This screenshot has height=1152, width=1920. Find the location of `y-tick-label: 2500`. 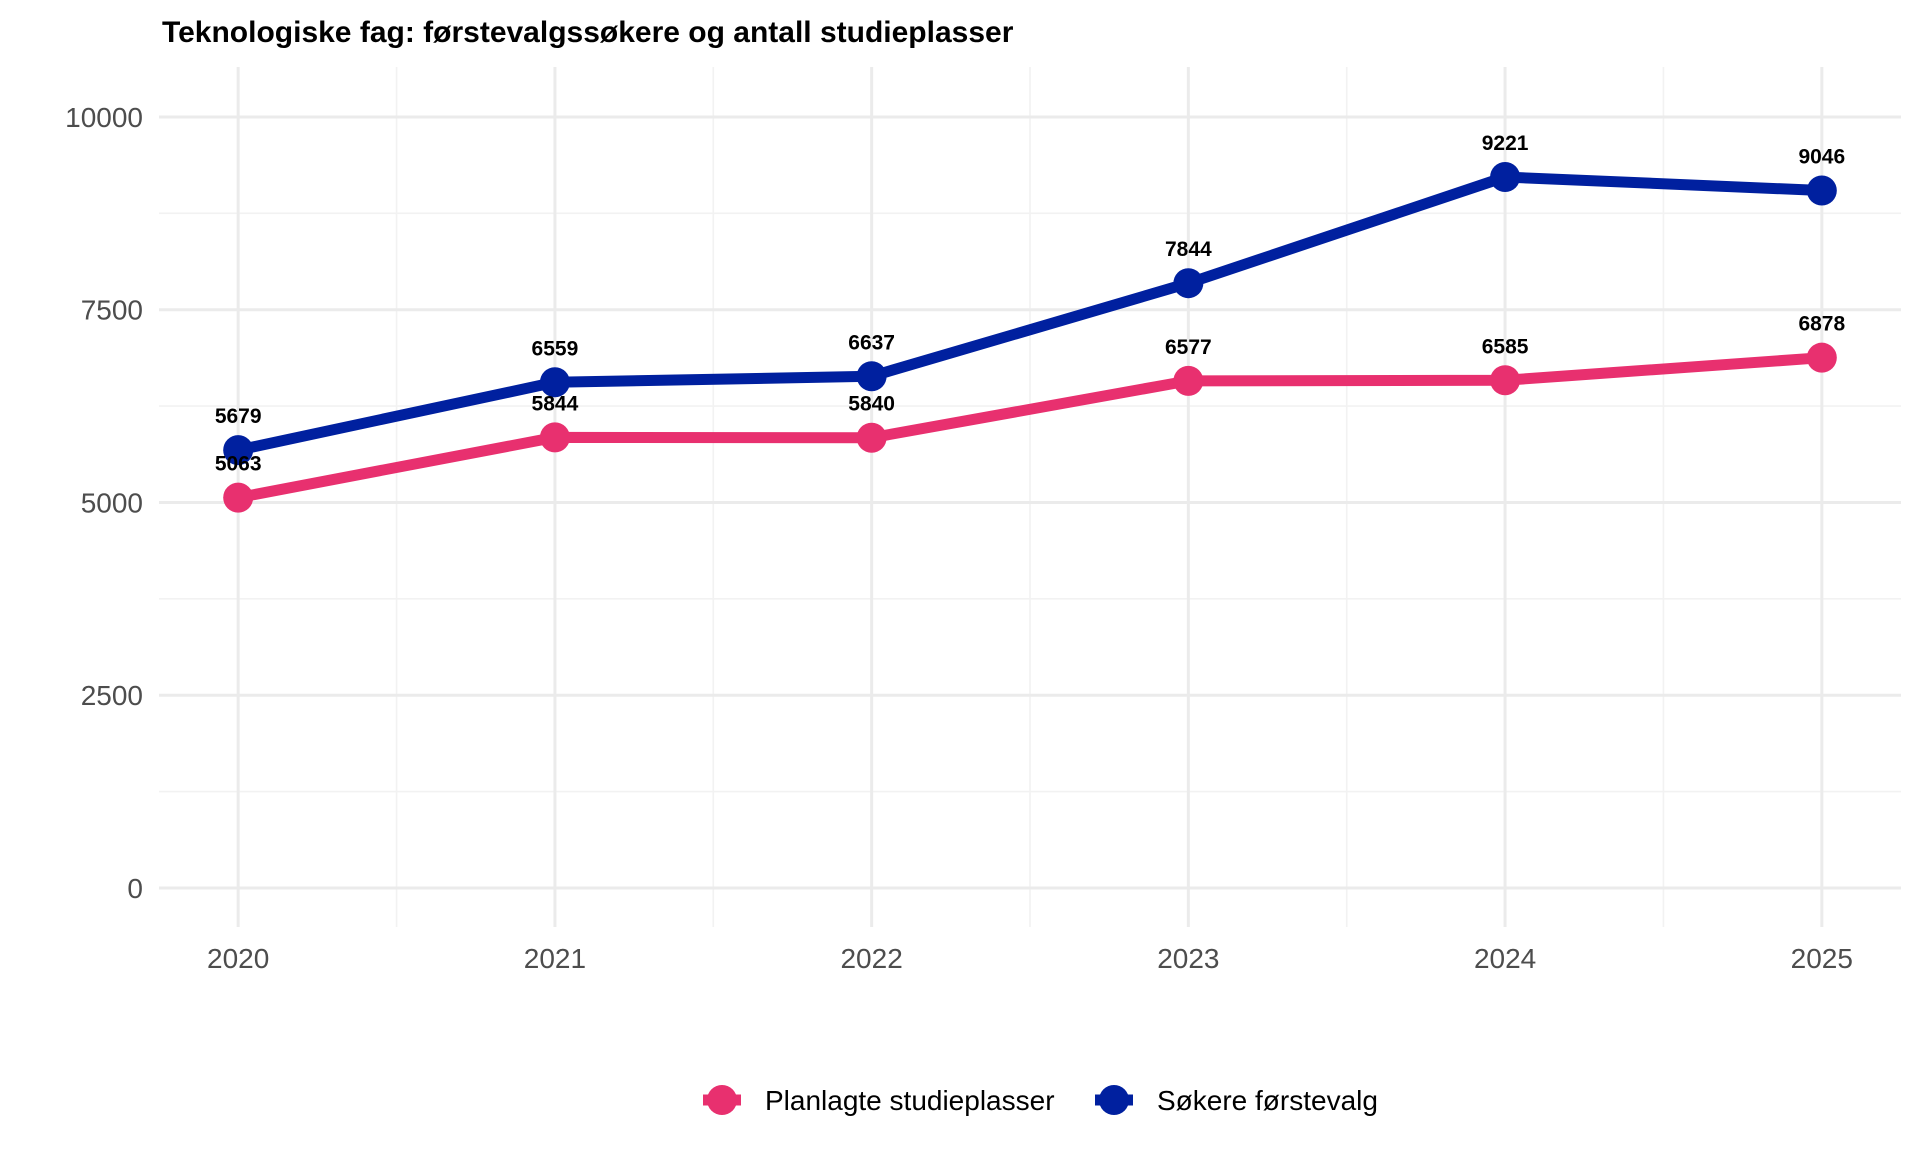

y-tick-label: 2500 is located at coordinates (112, 695).